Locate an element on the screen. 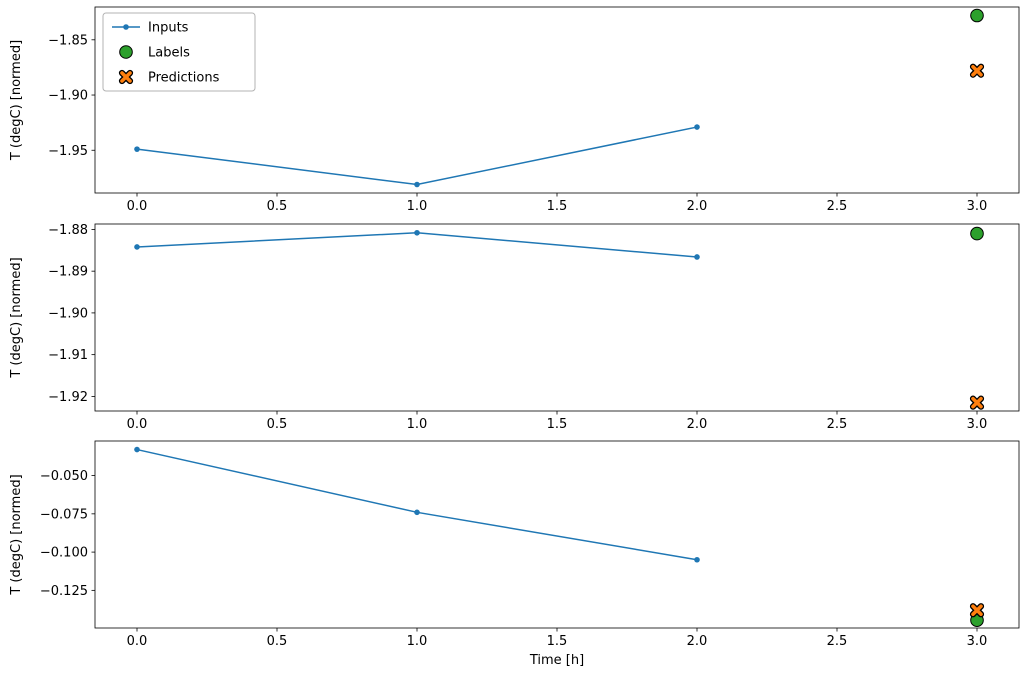 Image resolution: width=1030 pixels, height=679 pixels. y-tick-label: −0.125 is located at coordinates (64, 591).